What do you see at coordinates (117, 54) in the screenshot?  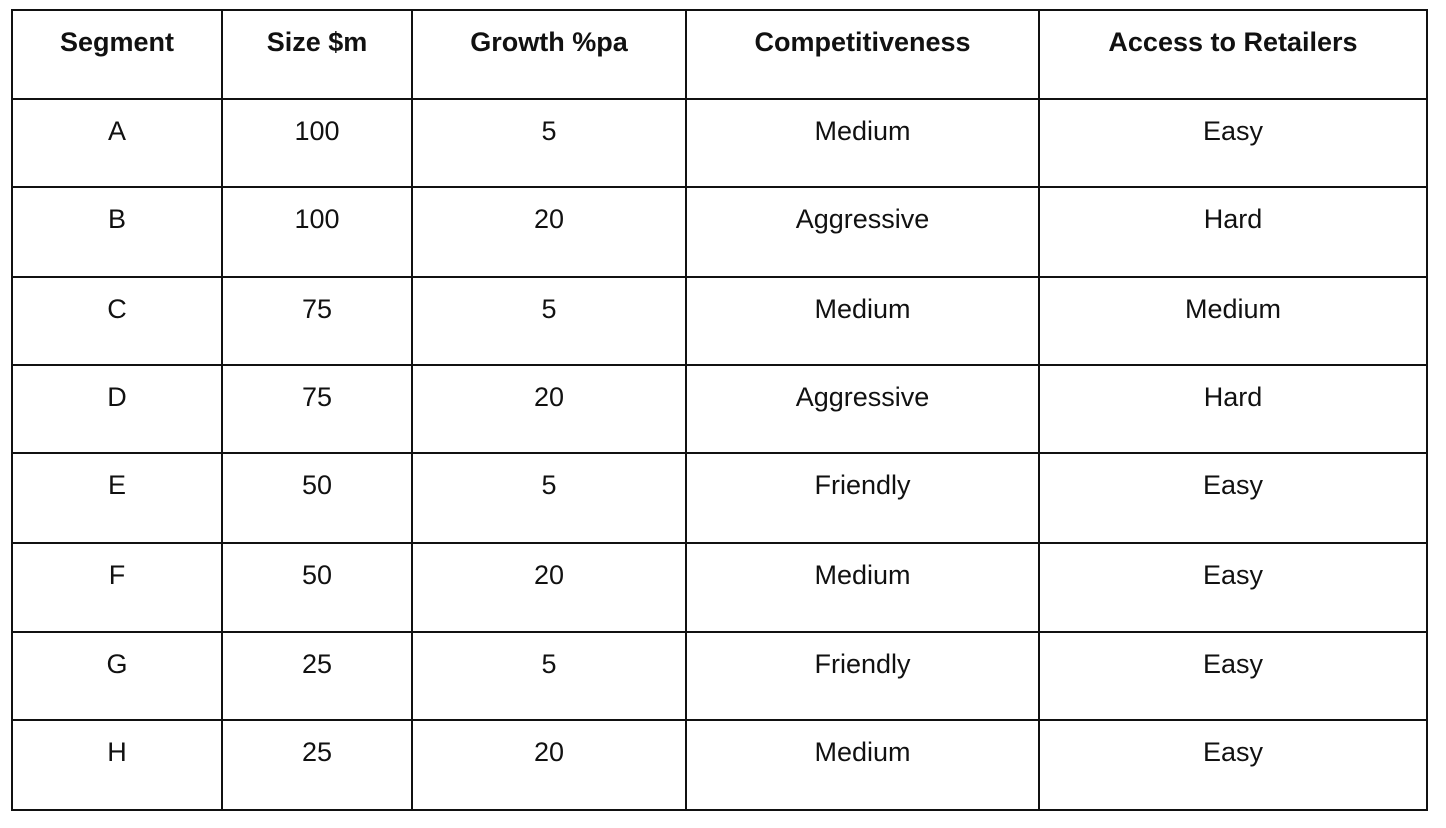 I see `header-cell: Segment` at bounding box center [117, 54].